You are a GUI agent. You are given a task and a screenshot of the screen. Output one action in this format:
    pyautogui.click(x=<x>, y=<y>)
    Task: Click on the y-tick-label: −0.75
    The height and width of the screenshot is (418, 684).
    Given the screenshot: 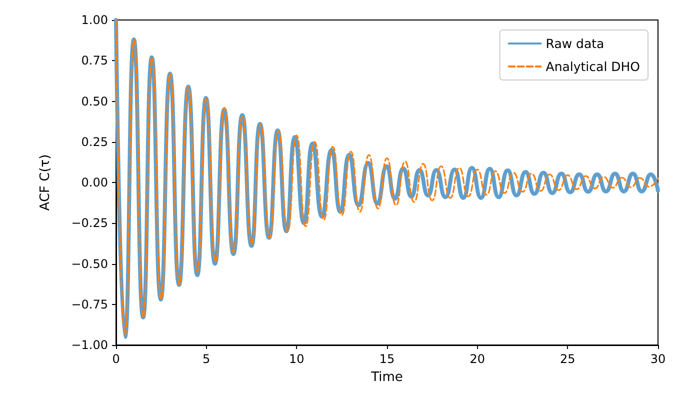 What is the action you would take?
    pyautogui.click(x=89, y=304)
    